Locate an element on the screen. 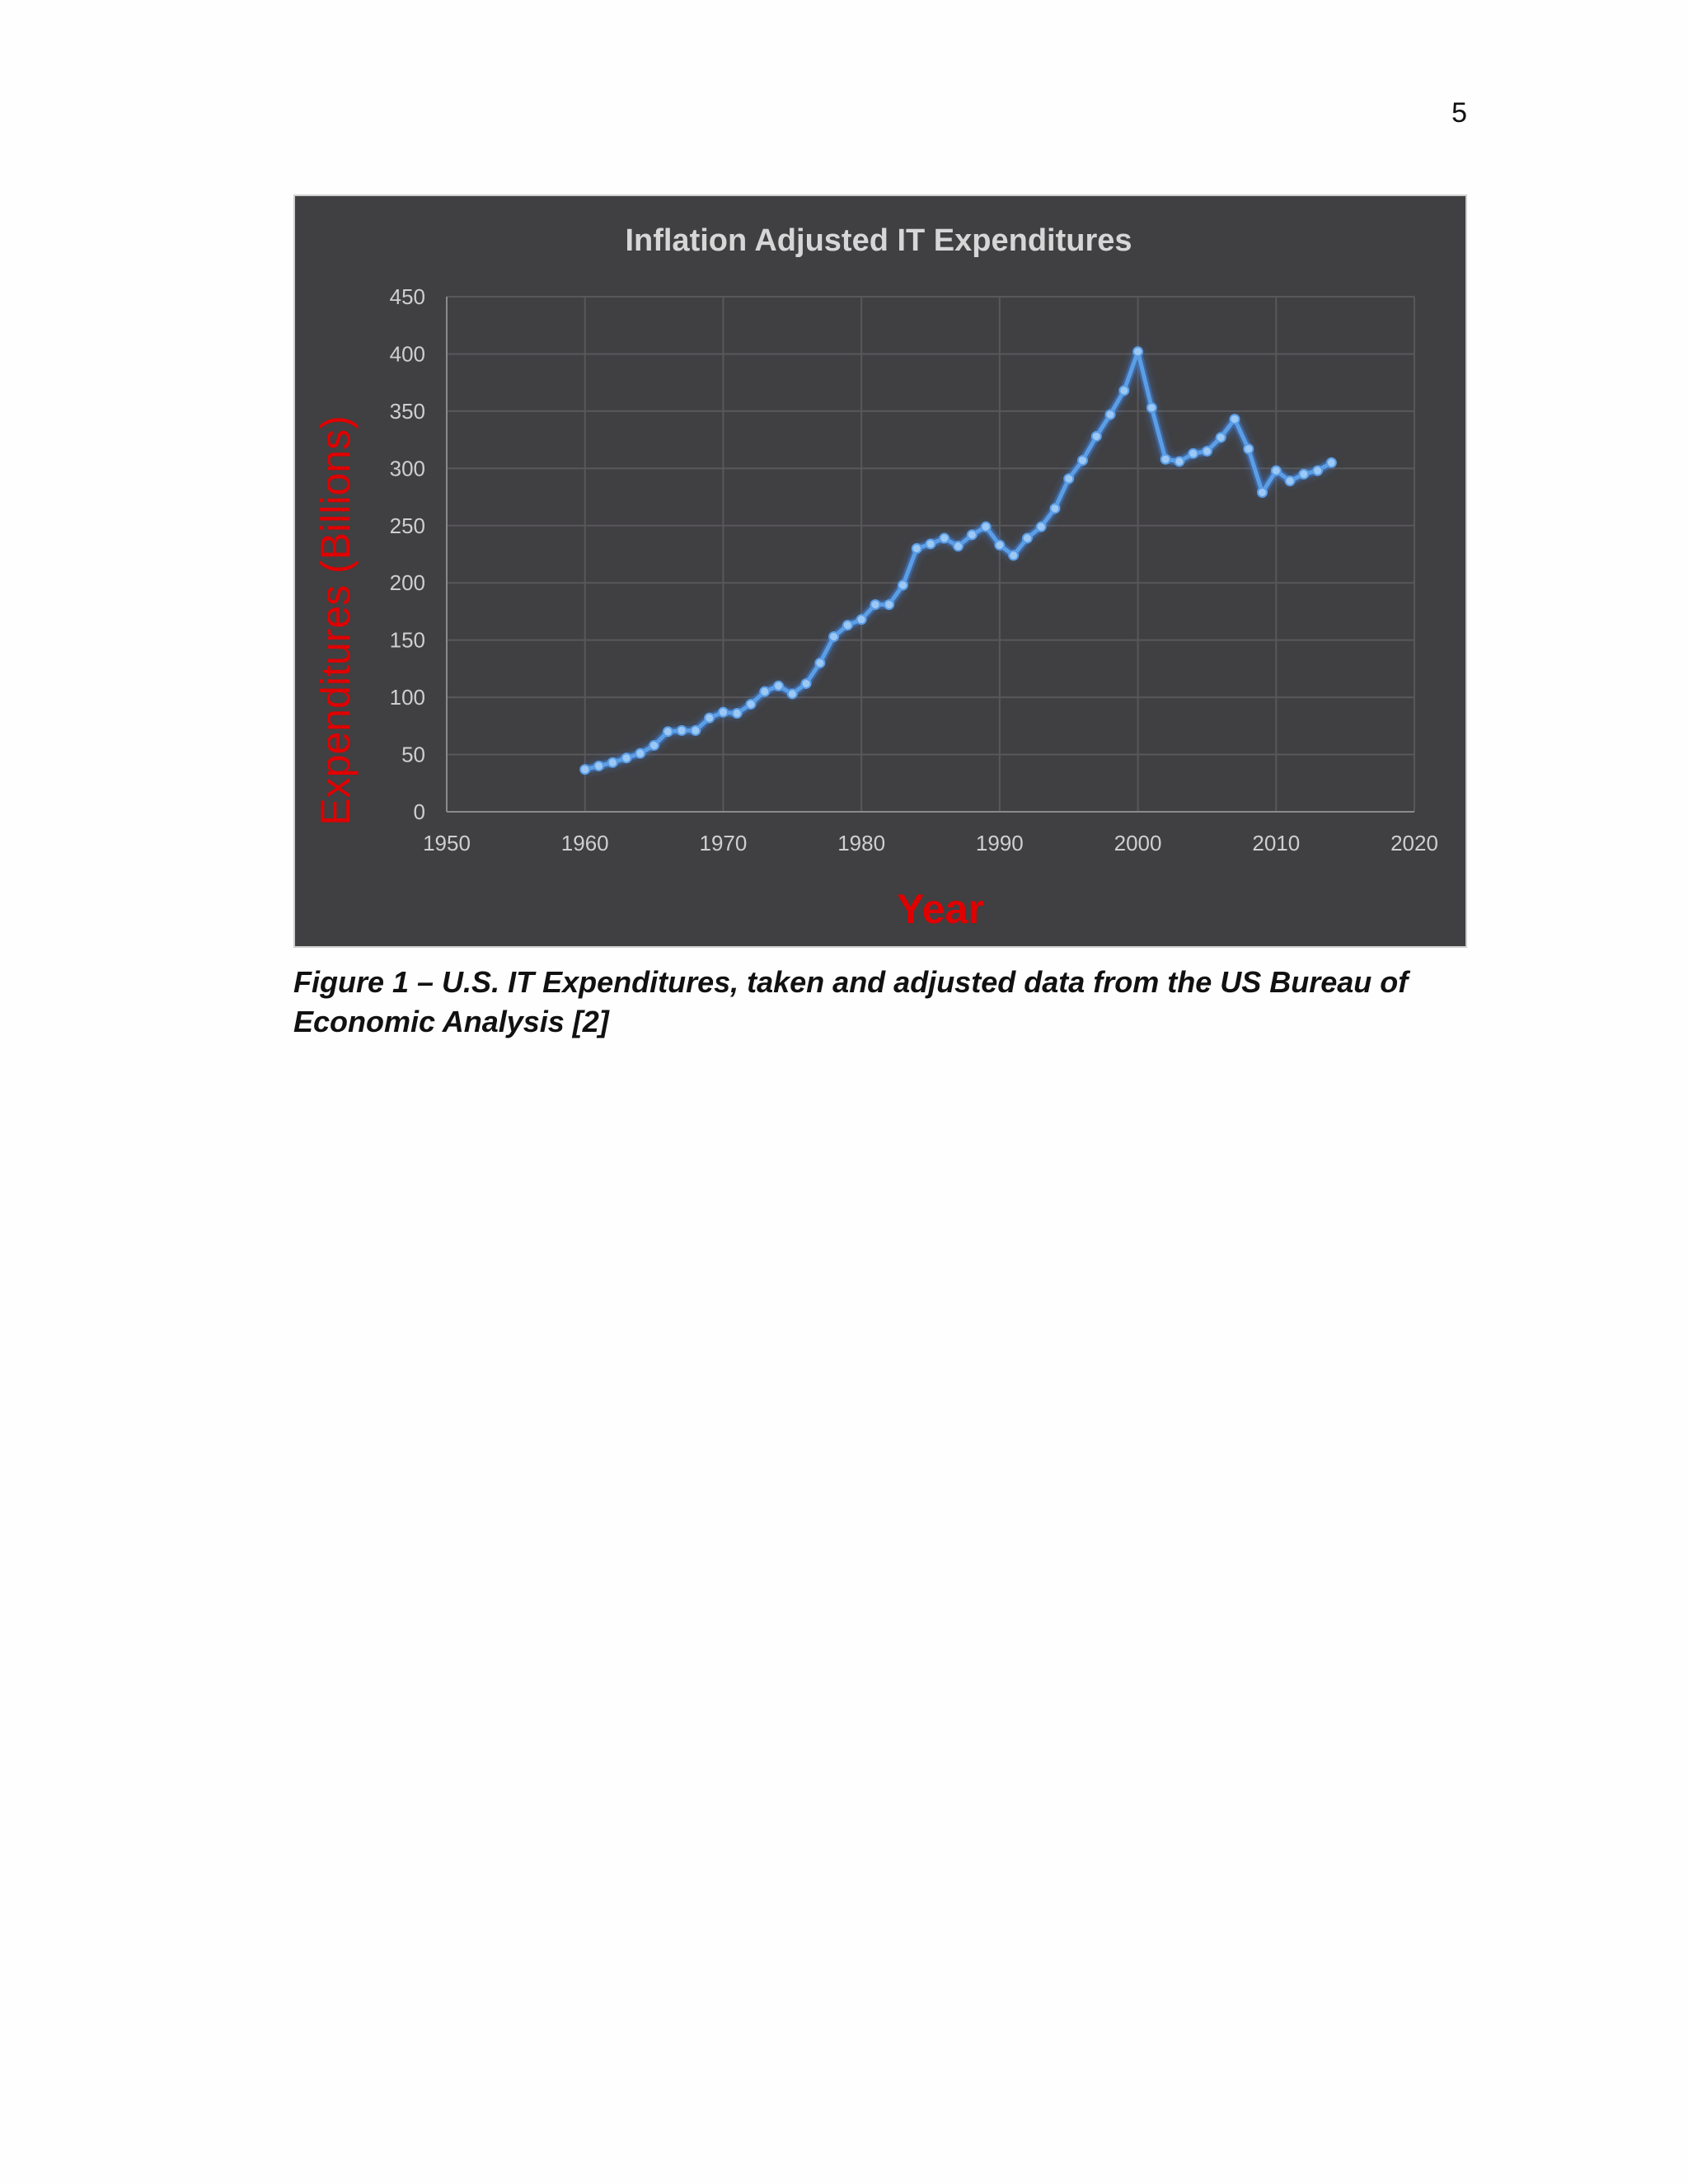 This screenshot has height=2184, width=1688. y-tick-label: 150 is located at coordinates (407, 640).